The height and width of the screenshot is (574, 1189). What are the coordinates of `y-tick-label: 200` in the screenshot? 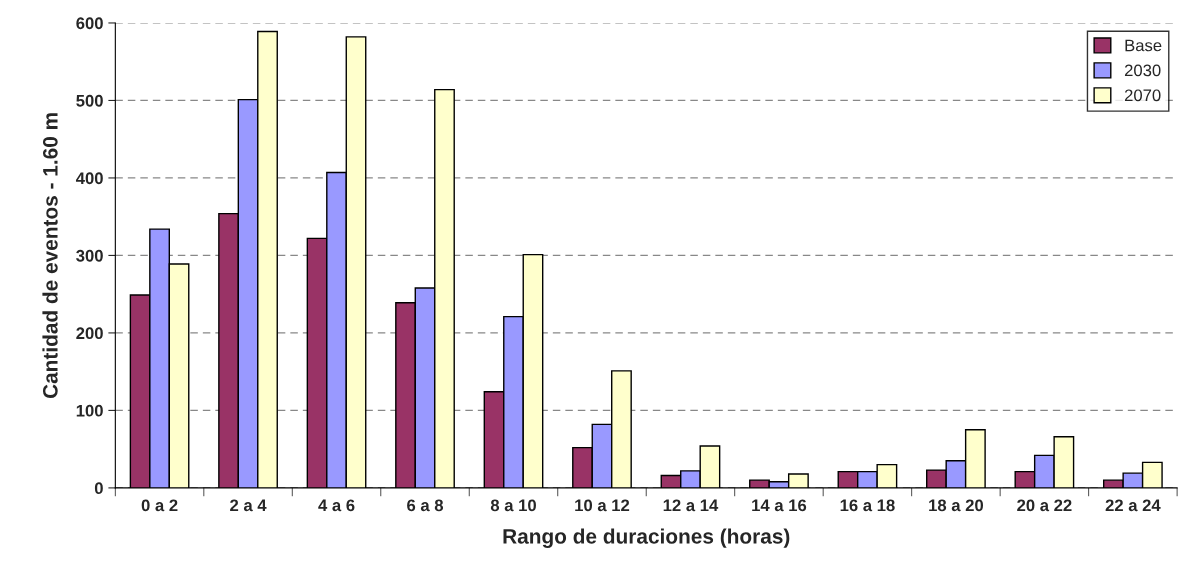 It's located at (89, 333).